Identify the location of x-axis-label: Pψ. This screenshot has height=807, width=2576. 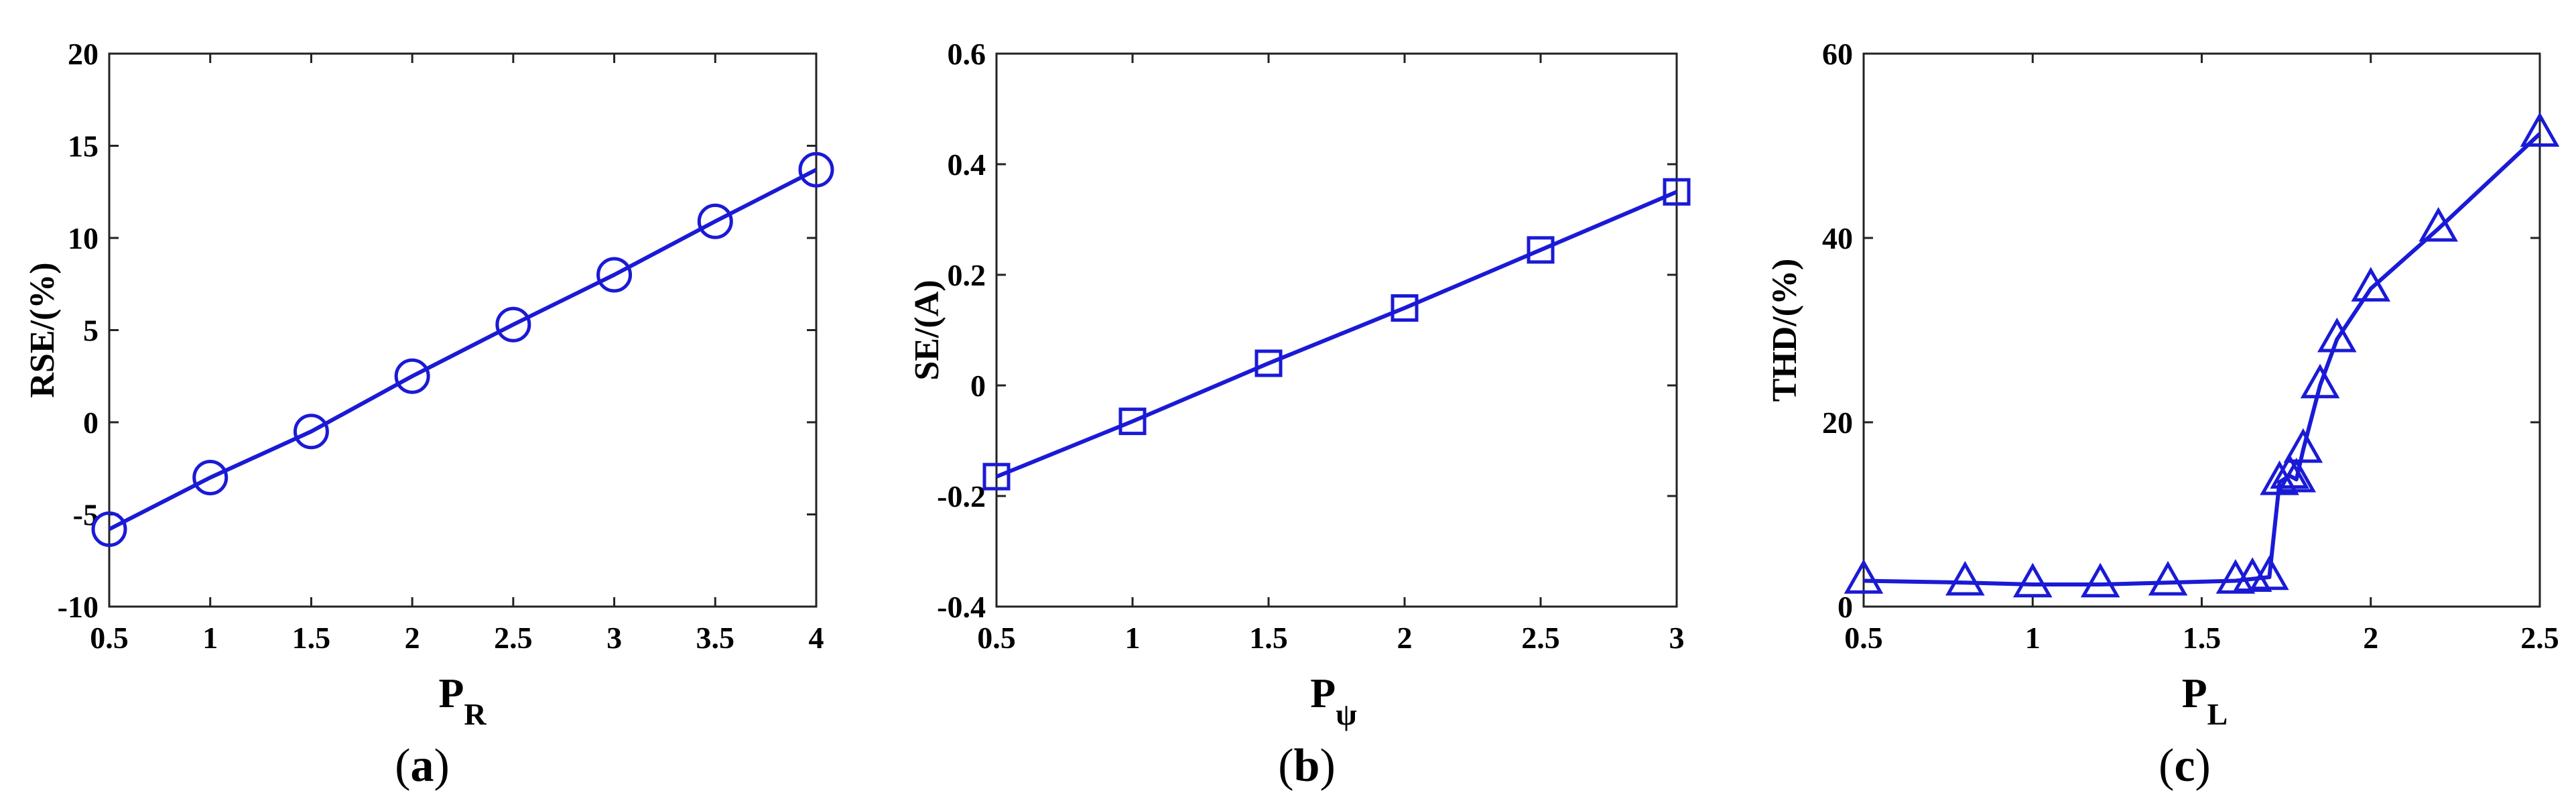
(1333, 701).